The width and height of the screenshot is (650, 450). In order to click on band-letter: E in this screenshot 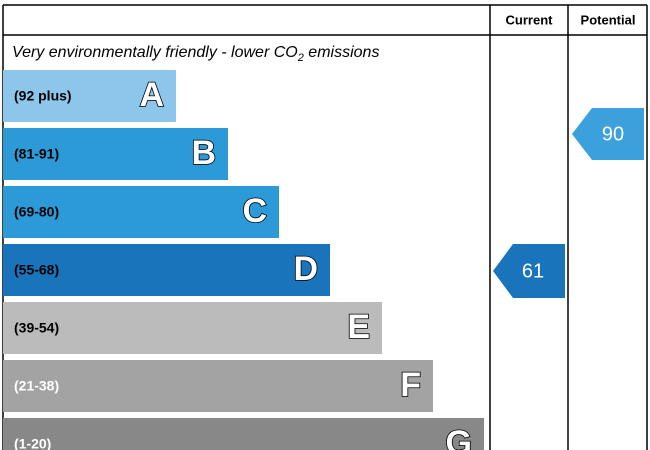, I will do `click(358, 327)`.